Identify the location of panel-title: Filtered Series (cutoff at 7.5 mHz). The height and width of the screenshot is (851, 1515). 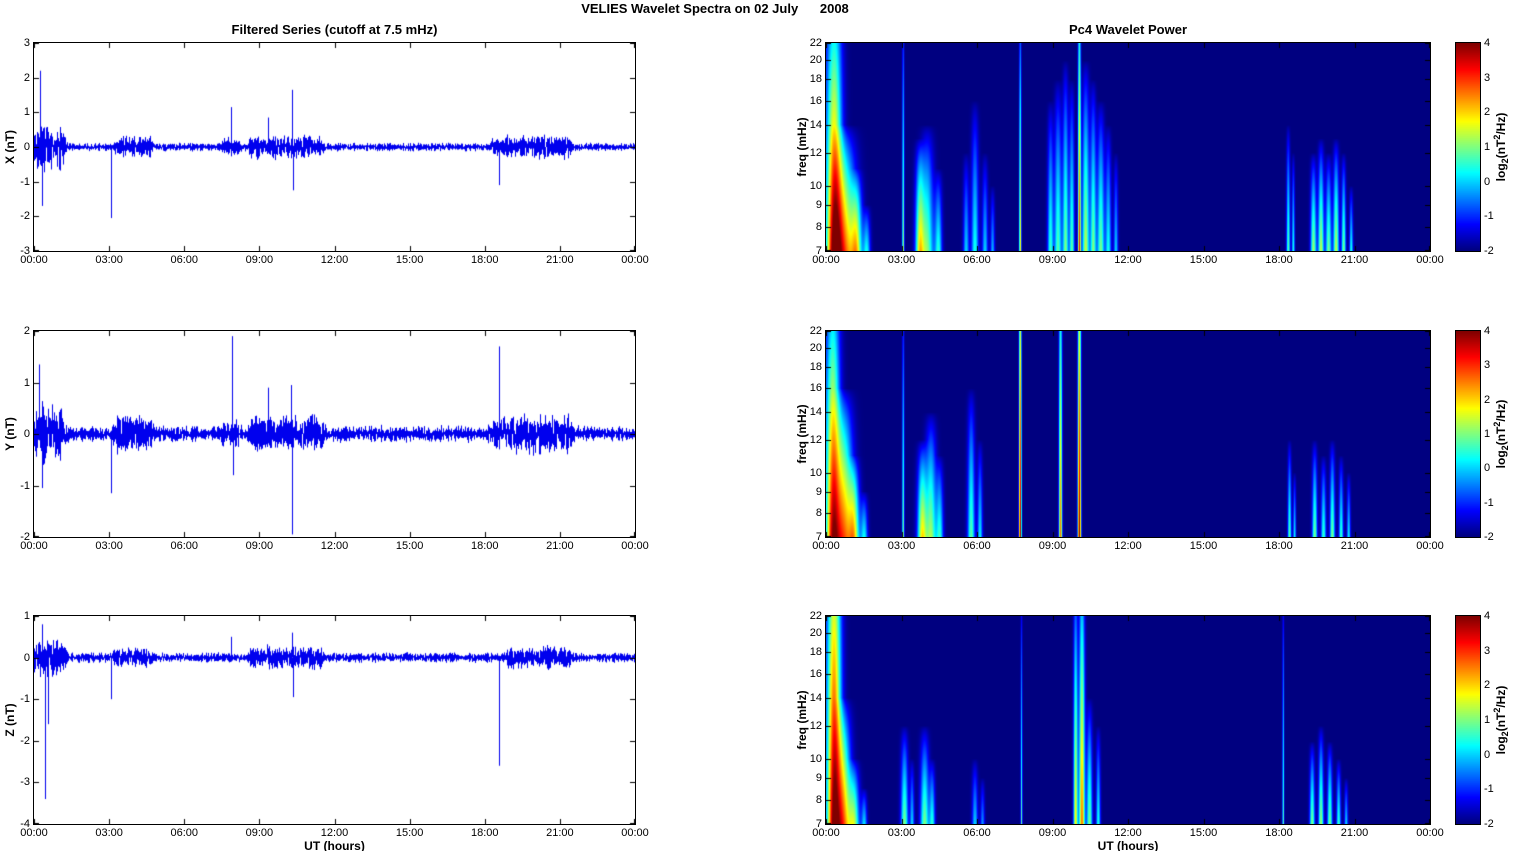
(334, 29).